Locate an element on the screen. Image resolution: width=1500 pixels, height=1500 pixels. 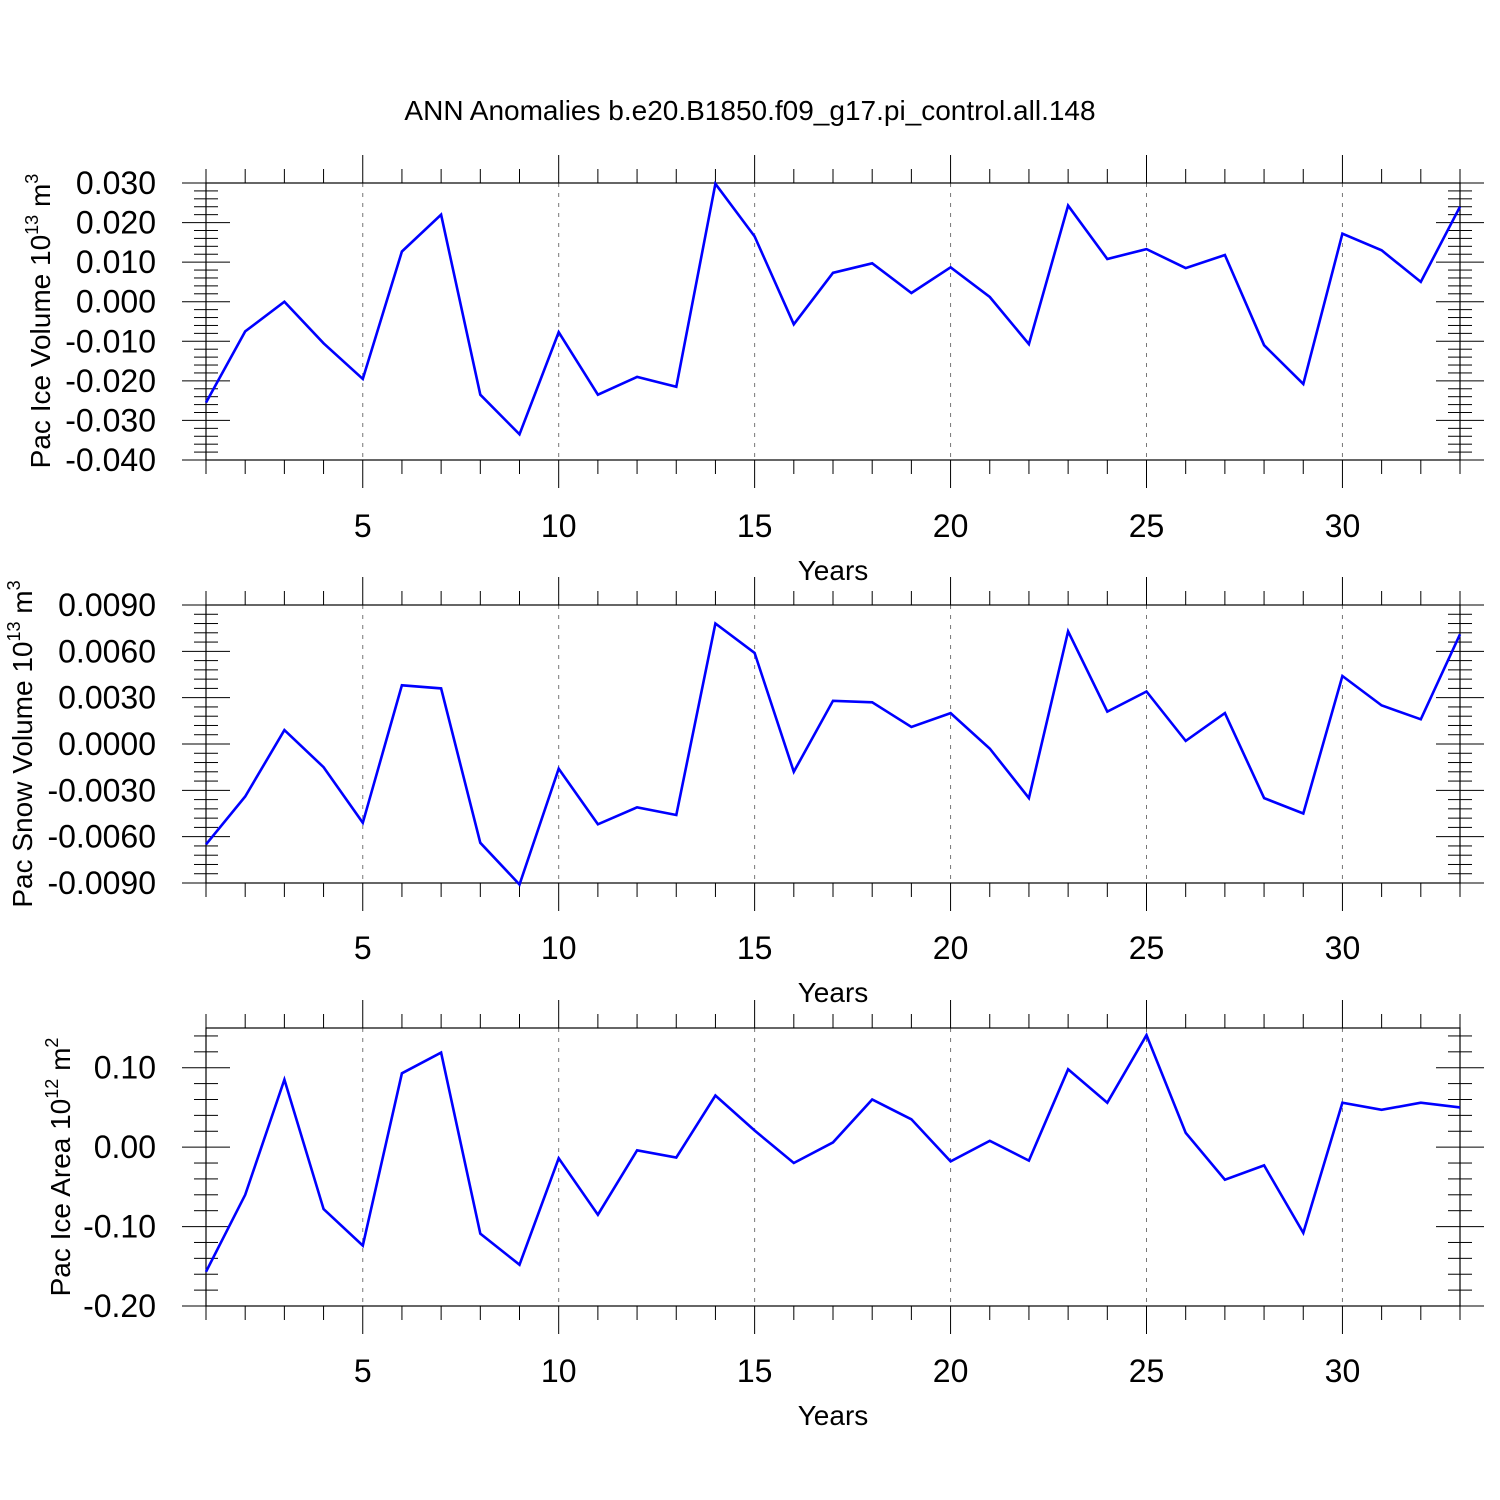
y-tick-label: -0.10 is located at coordinates (119, 1227).